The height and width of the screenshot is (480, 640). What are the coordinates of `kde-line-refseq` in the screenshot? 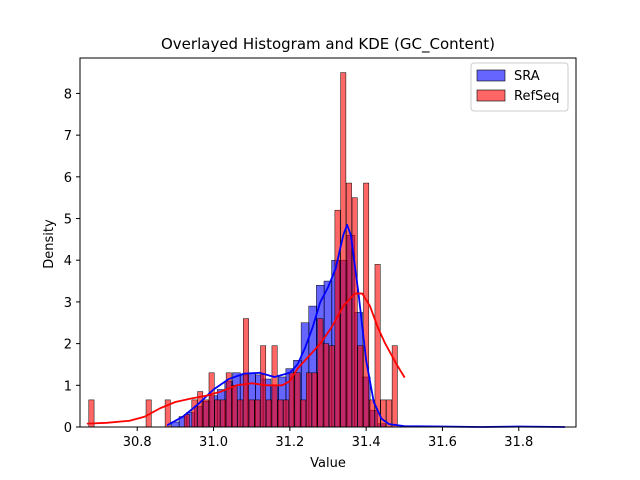 It's located at (246, 358).